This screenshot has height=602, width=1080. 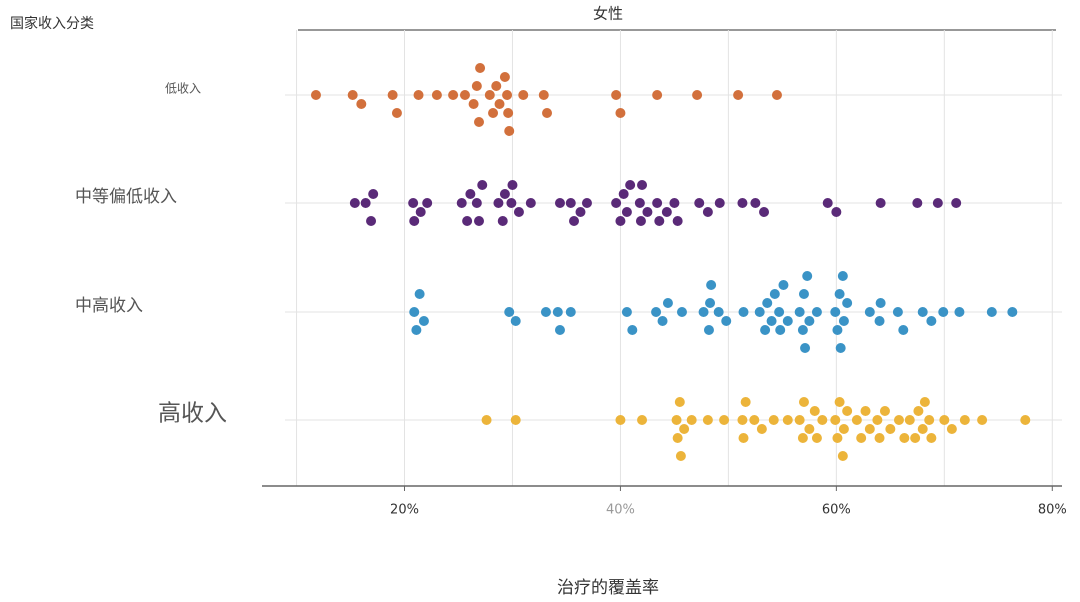 What do you see at coordinates (1052, 510) in the screenshot?
I see `x-tick-label: 80%` at bounding box center [1052, 510].